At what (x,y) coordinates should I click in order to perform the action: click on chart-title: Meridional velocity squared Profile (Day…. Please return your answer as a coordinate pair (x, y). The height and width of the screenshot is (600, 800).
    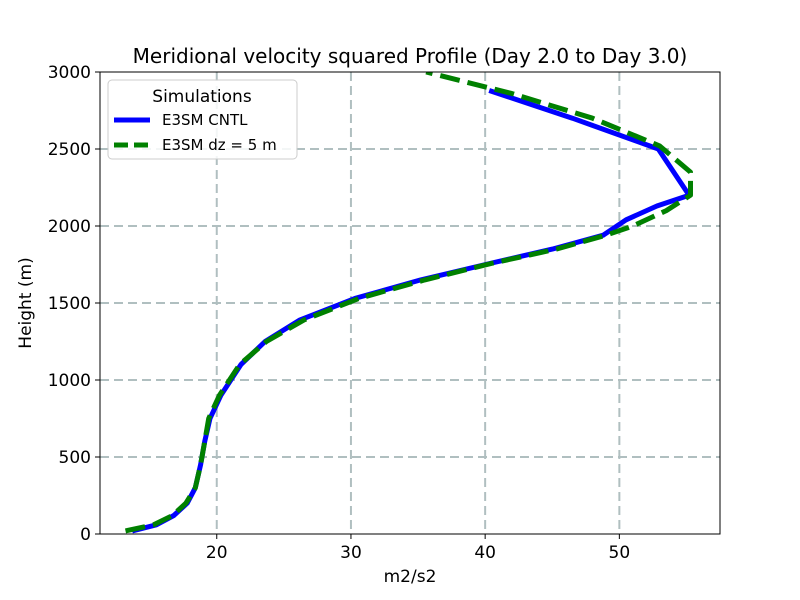
    Looking at the image, I should click on (410, 56).